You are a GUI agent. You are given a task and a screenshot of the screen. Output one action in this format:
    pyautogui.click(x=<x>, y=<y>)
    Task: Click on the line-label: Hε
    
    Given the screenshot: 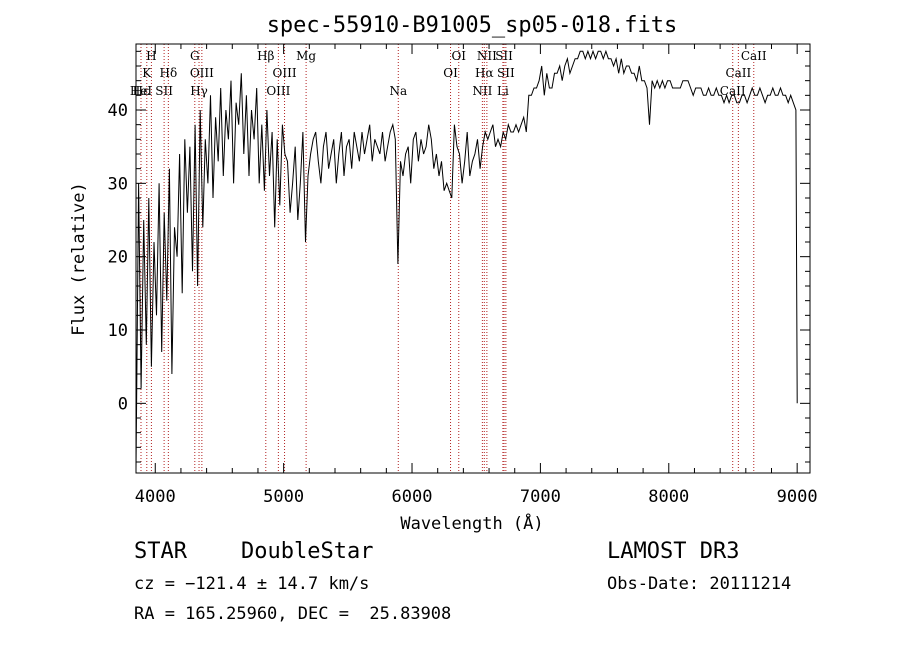 What is the action you would take?
    pyautogui.click(x=141, y=91)
    